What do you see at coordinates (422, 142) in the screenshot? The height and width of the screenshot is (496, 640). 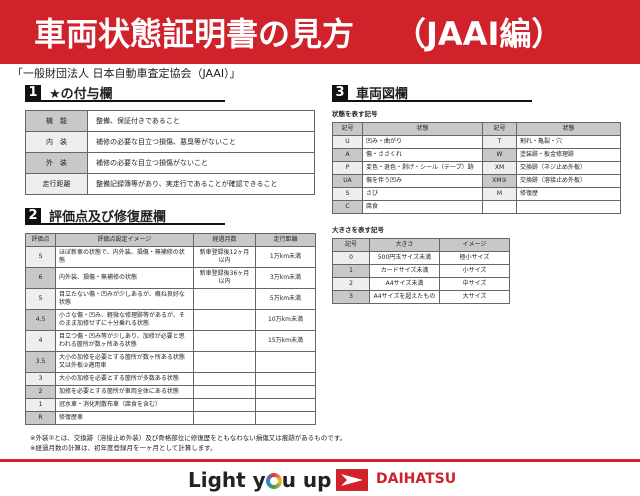 I see `table-cell: 凹み・曲がり` at bounding box center [422, 142].